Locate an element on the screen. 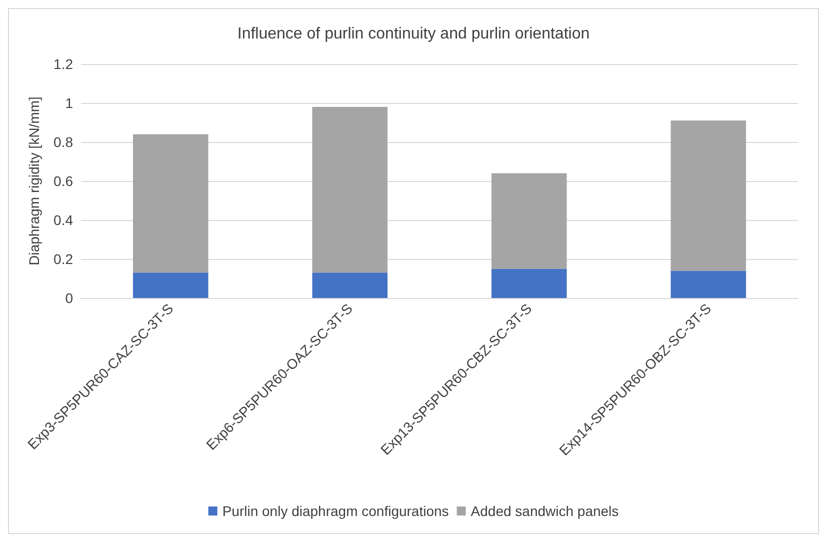 The height and width of the screenshot is (544, 829). legend-label: Added sandwich panels is located at coordinates (544, 511).